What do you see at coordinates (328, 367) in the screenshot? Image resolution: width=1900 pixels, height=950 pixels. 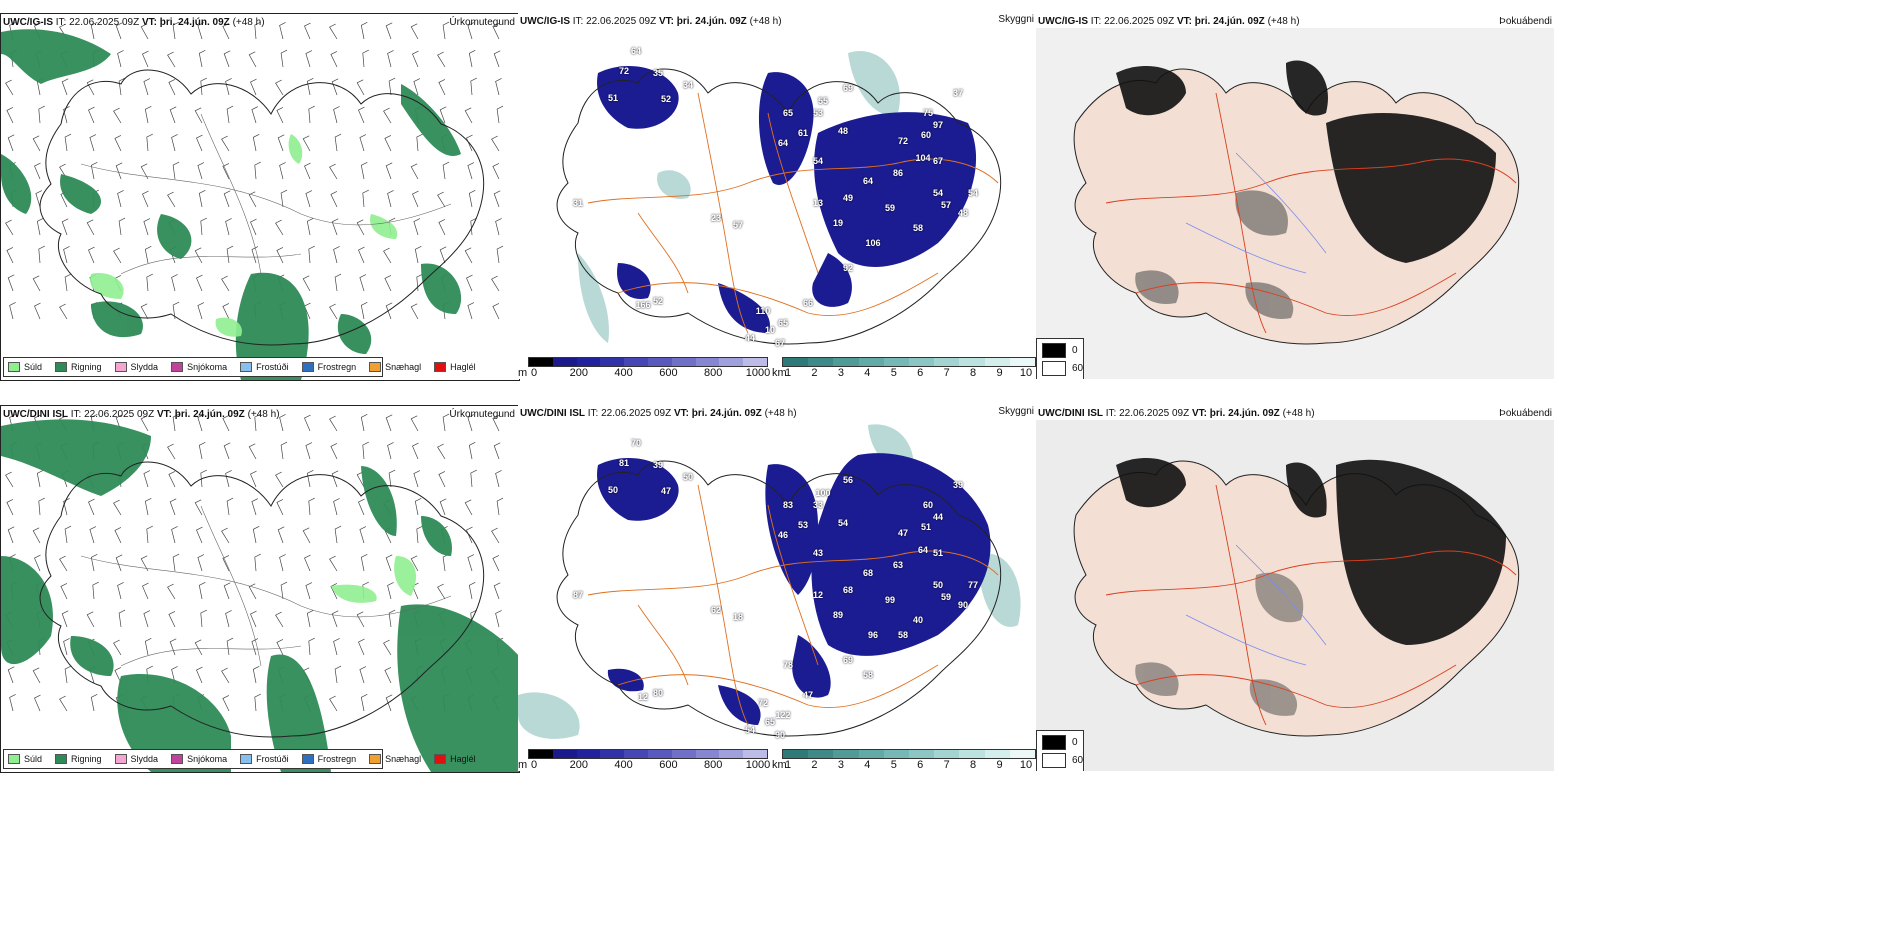 I see `legend-item: Frostregn` at bounding box center [328, 367].